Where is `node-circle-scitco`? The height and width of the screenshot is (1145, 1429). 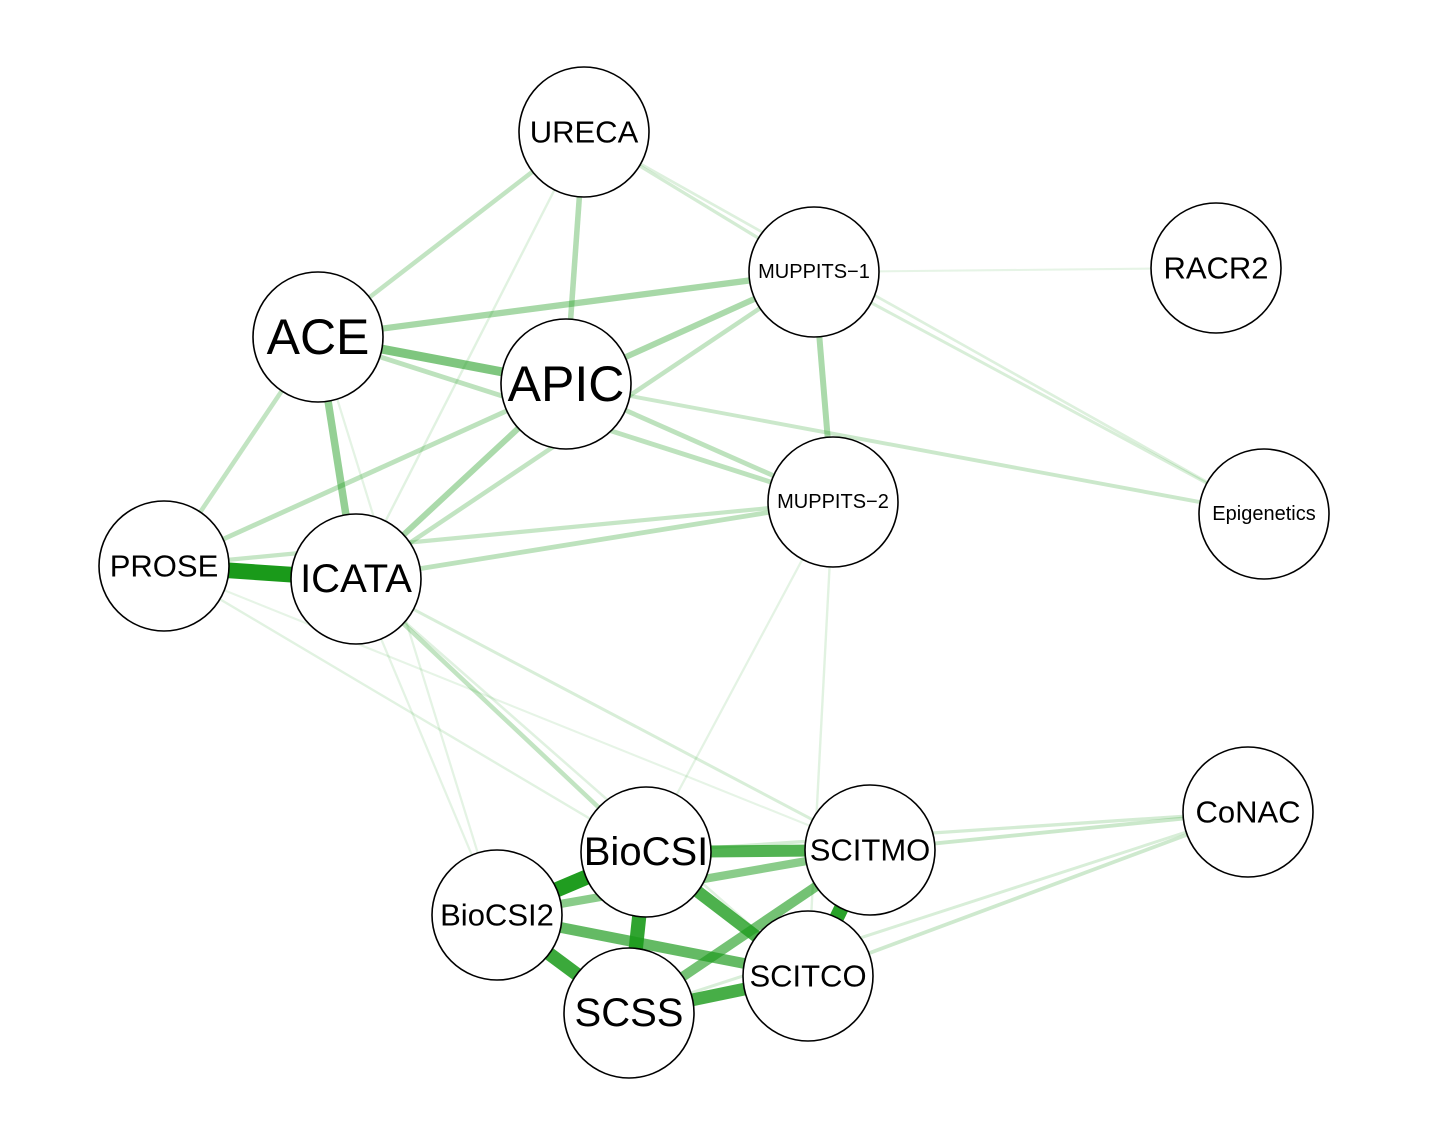
node-circle-scitco is located at coordinates (808, 976).